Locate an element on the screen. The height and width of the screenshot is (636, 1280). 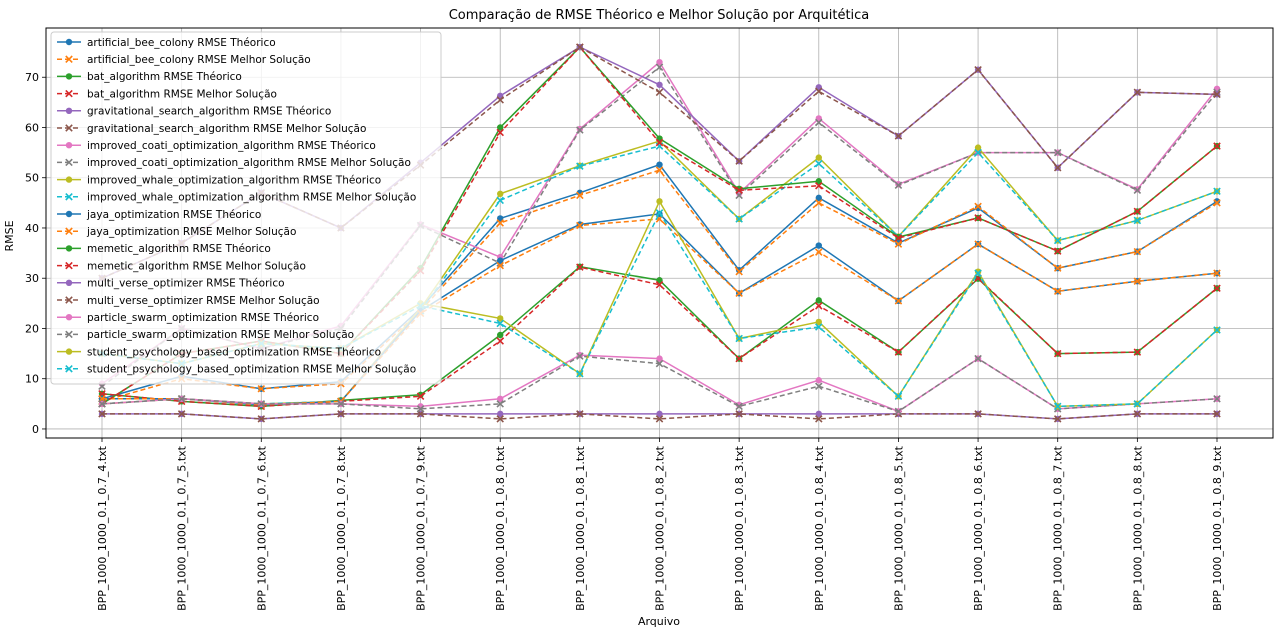
legend-item: bat_algorithm RMSE Théorico is located at coordinates (149, 77).